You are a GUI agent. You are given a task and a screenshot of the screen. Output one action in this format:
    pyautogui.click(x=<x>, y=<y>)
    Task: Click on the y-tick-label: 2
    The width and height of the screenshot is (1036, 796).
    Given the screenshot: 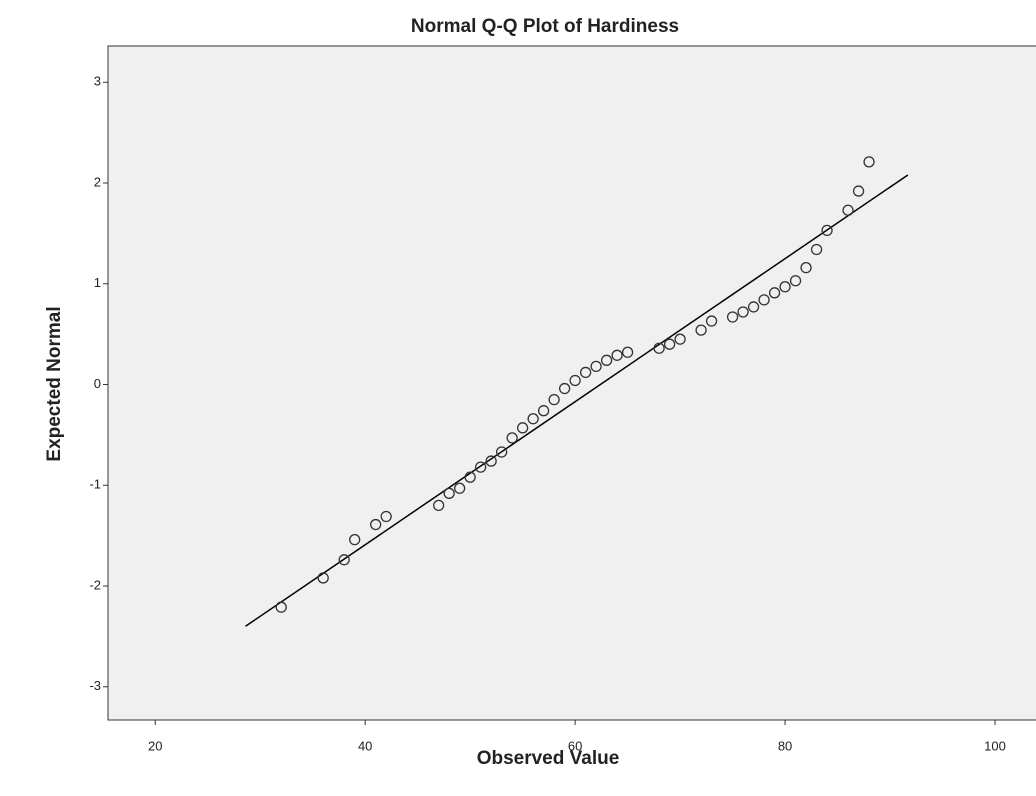 What is the action you would take?
    pyautogui.click(x=97, y=181)
    